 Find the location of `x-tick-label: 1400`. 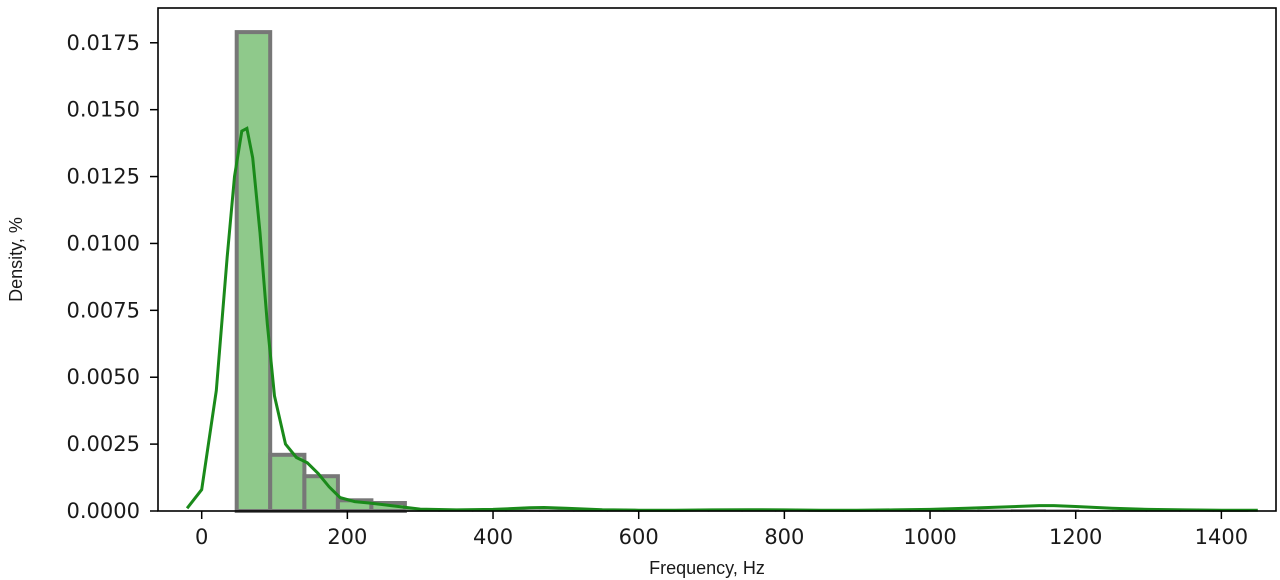

x-tick-label: 1400 is located at coordinates (1221, 537).